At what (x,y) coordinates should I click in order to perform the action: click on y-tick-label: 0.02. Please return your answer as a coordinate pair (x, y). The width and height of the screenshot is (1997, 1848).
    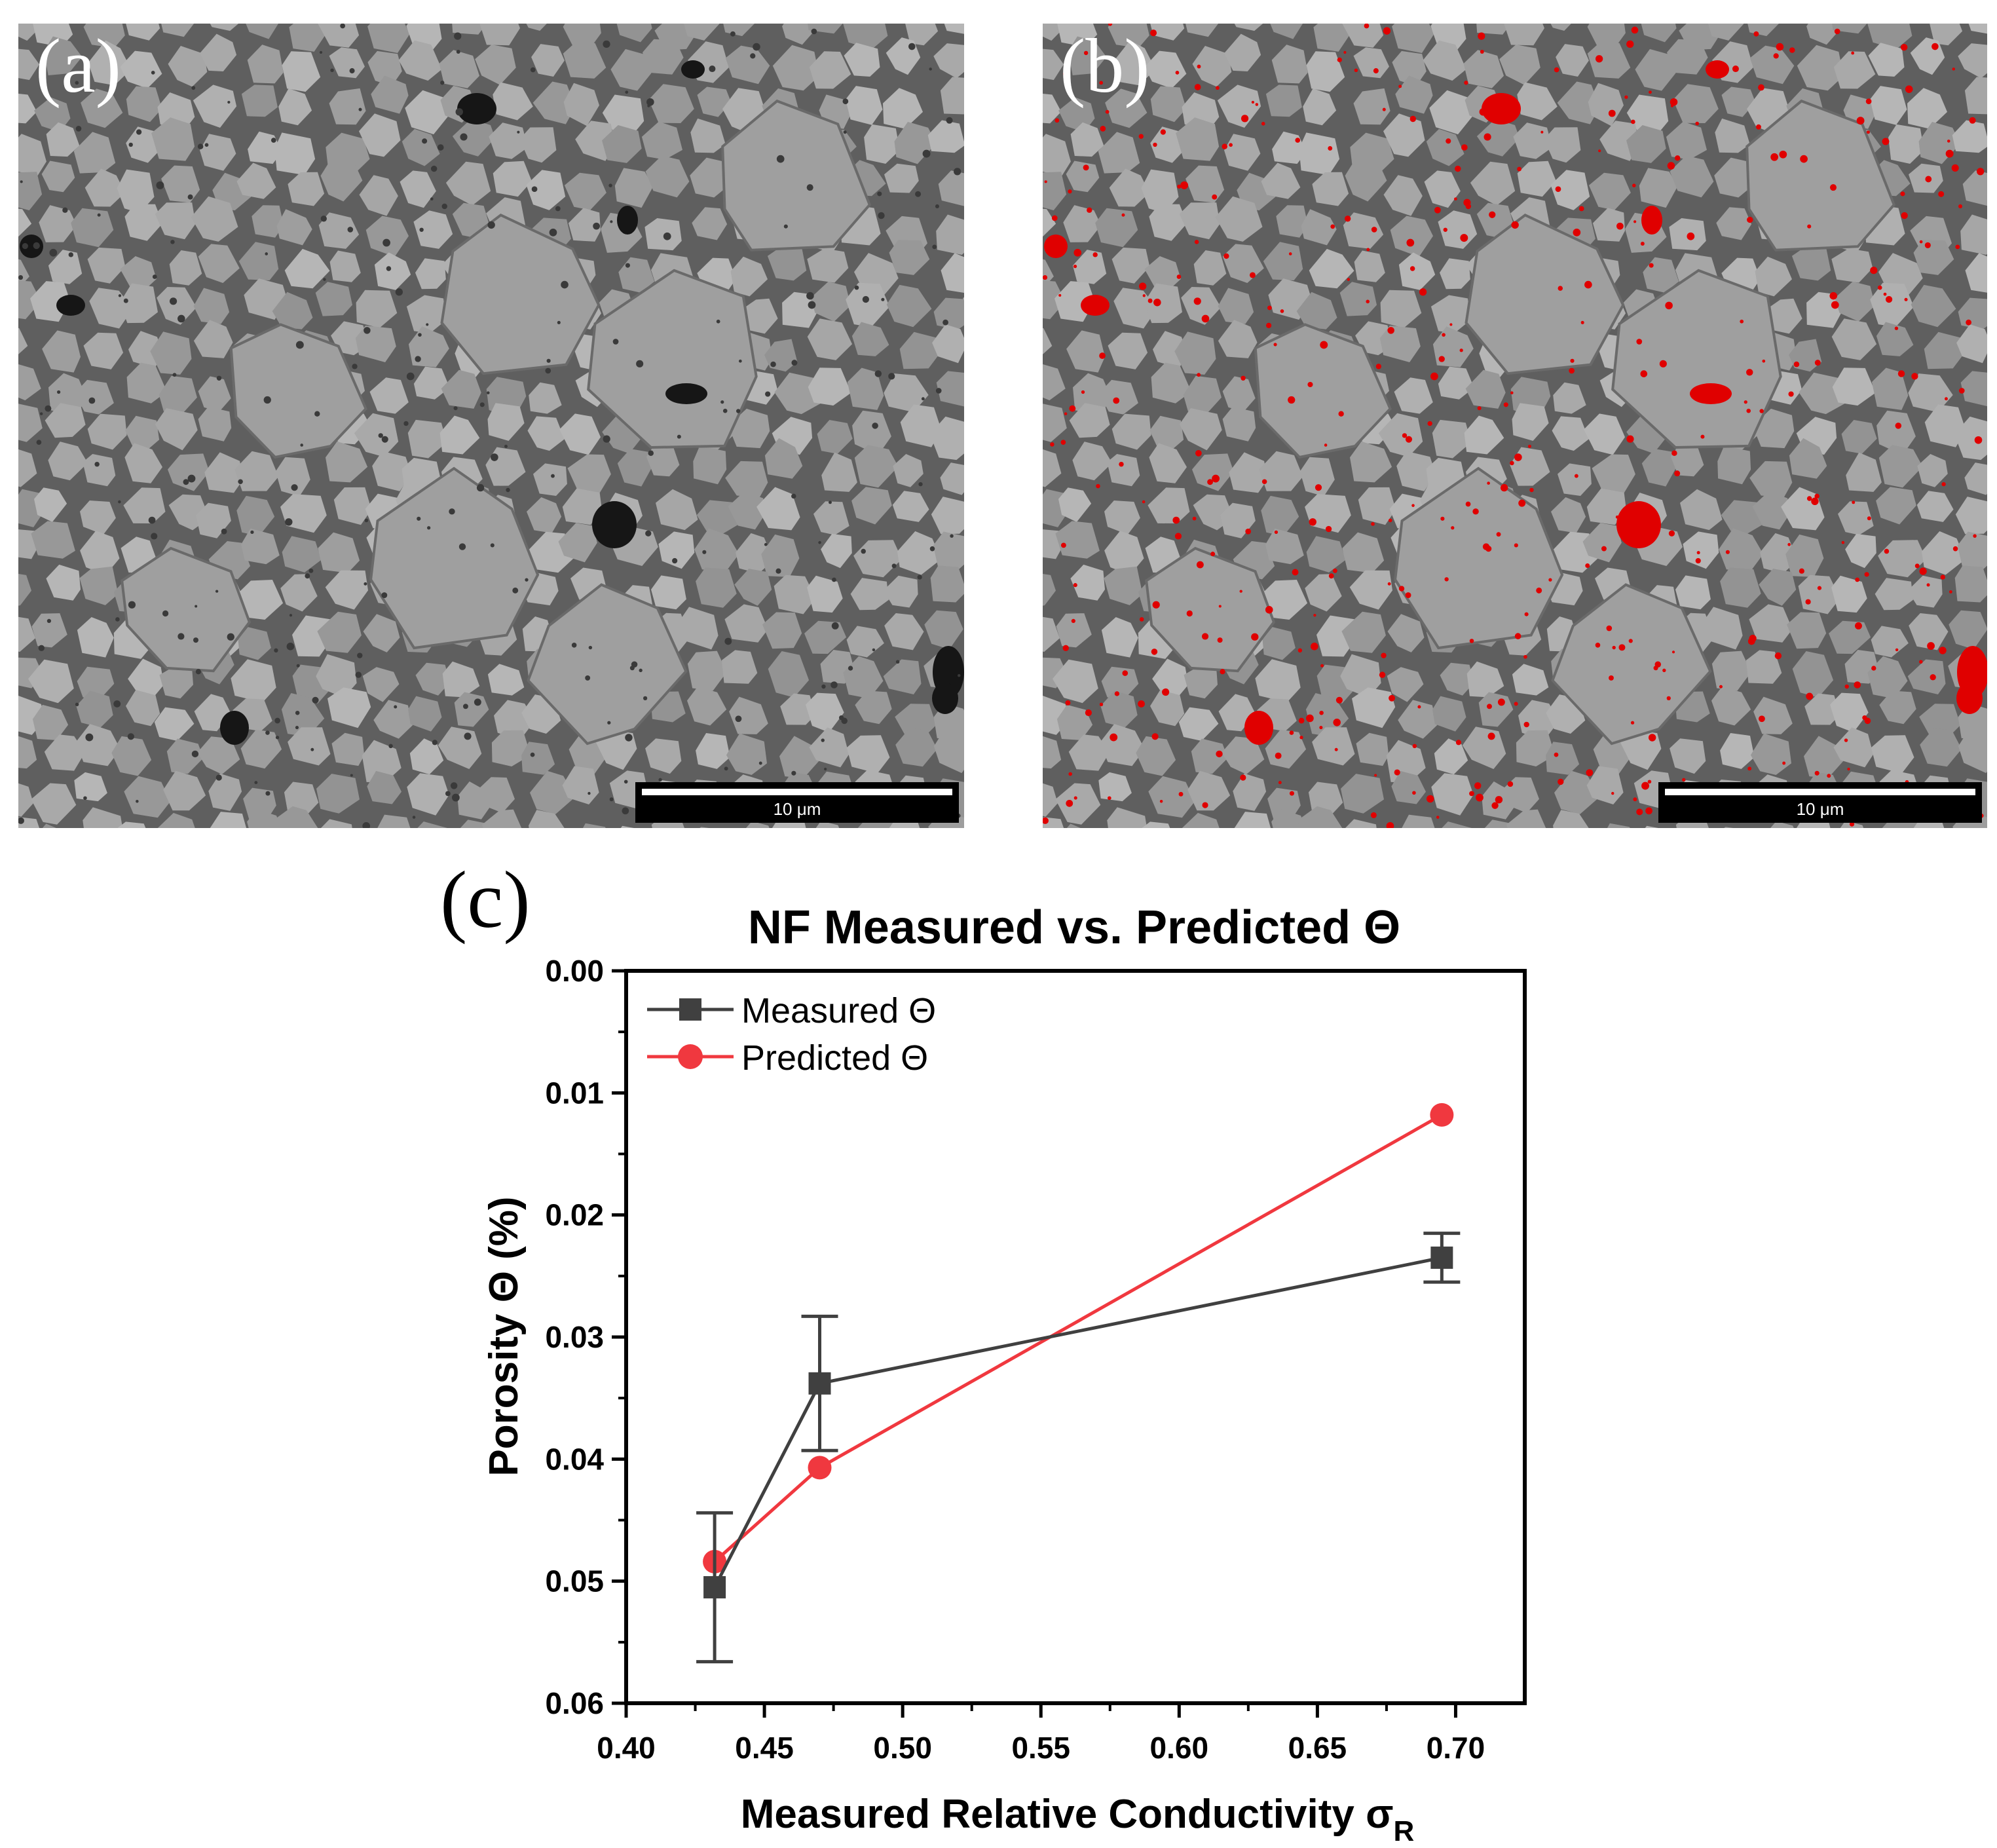
    Looking at the image, I should click on (574, 1215).